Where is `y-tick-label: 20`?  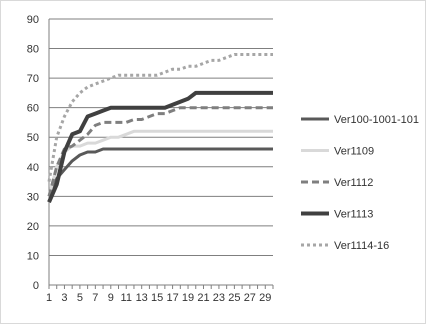 y-tick-label: 20 is located at coordinates (33, 227).